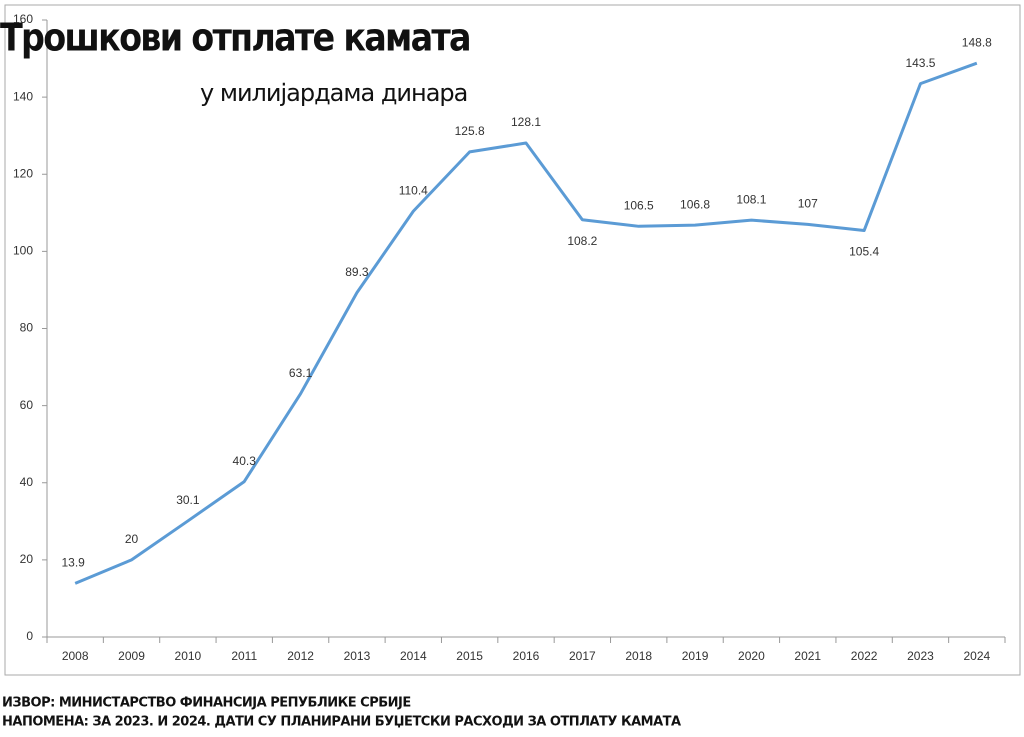  Describe the element at coordinates (807, 656) in the screenshot. I see `x-tick-label: 2021` at that location.